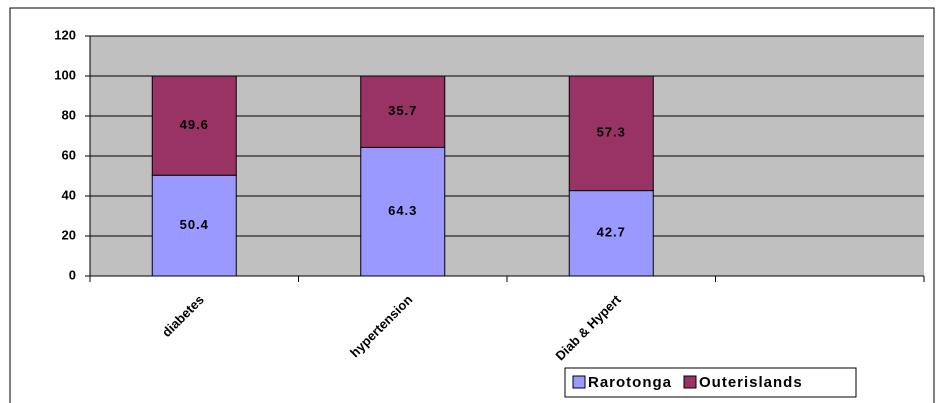  I want to click on value-label: 35.7, so click(402, 110).